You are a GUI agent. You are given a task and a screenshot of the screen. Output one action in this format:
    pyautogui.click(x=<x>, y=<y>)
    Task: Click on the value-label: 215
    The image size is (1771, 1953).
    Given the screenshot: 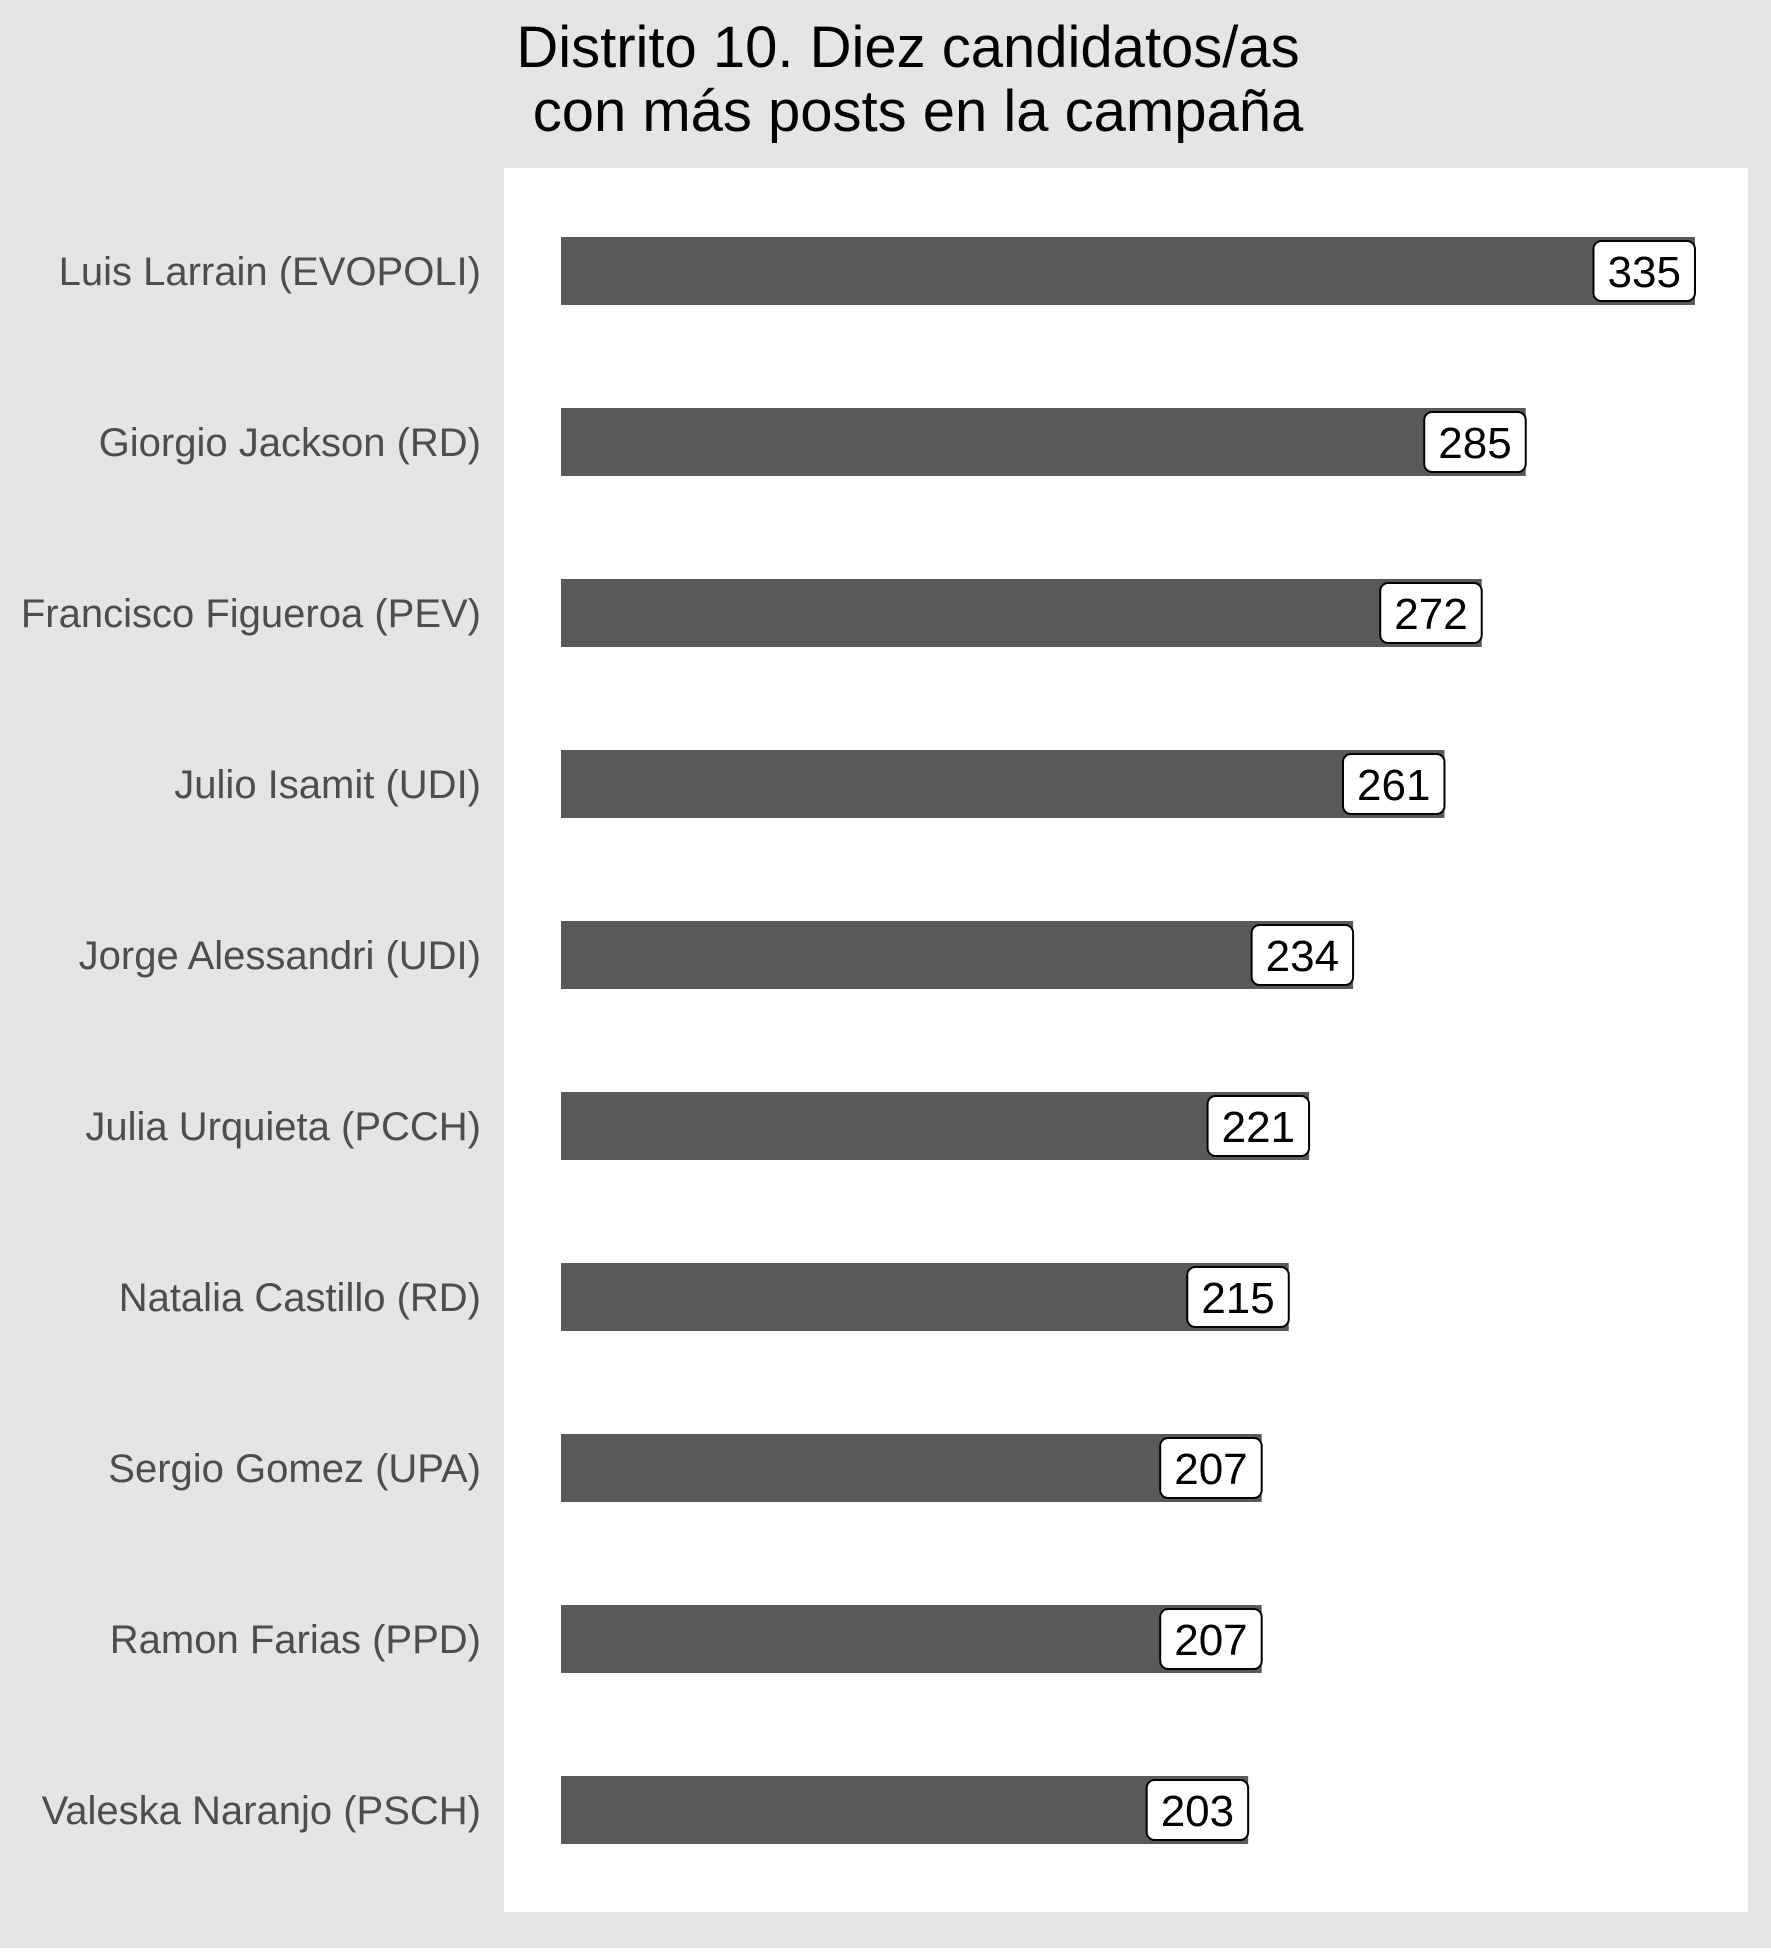 What is the action you would take?
    pyautogui.click(x=1237, y=1298)
    